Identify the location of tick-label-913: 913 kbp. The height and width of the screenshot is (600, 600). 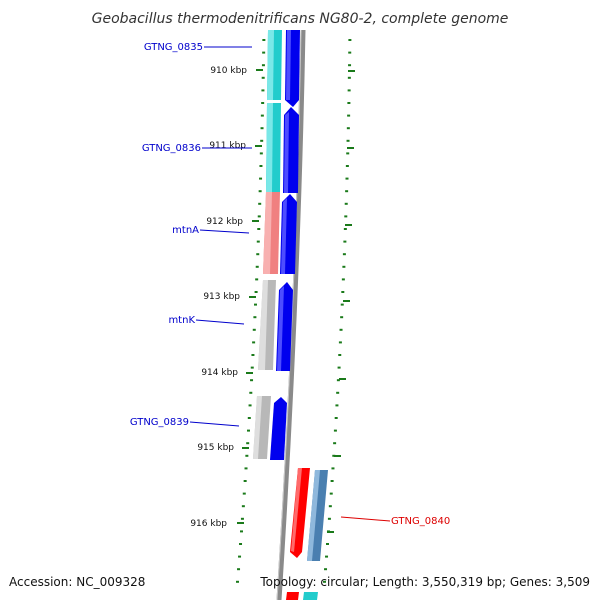
(221, 297).